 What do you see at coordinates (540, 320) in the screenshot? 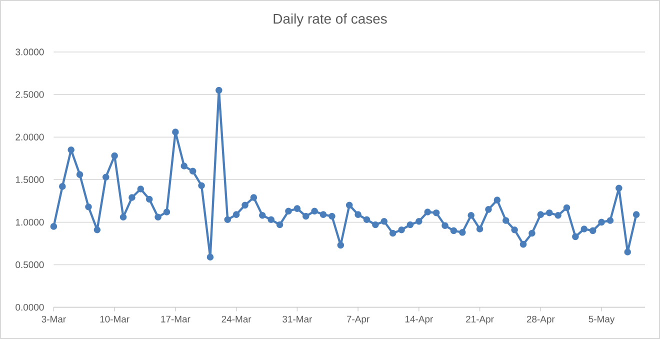
I see `x-tick-label: 28-Apr` at bounding box center [540, 320].